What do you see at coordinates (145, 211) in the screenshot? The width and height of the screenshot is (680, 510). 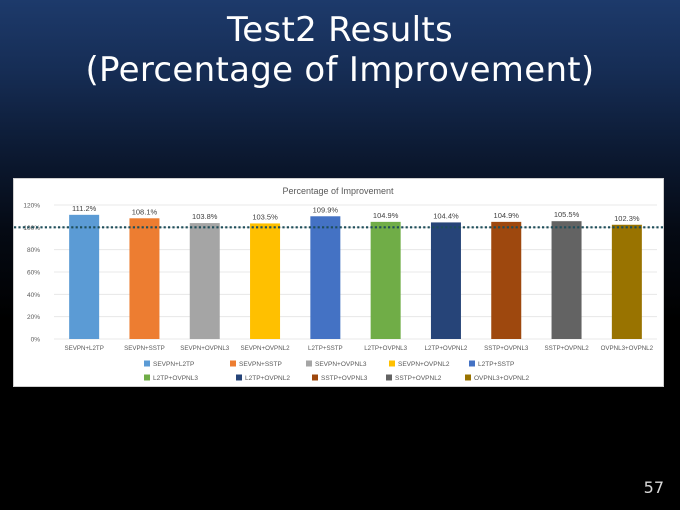 I see `bar-value-label: 108.1%` at bounding box center [145, 211].